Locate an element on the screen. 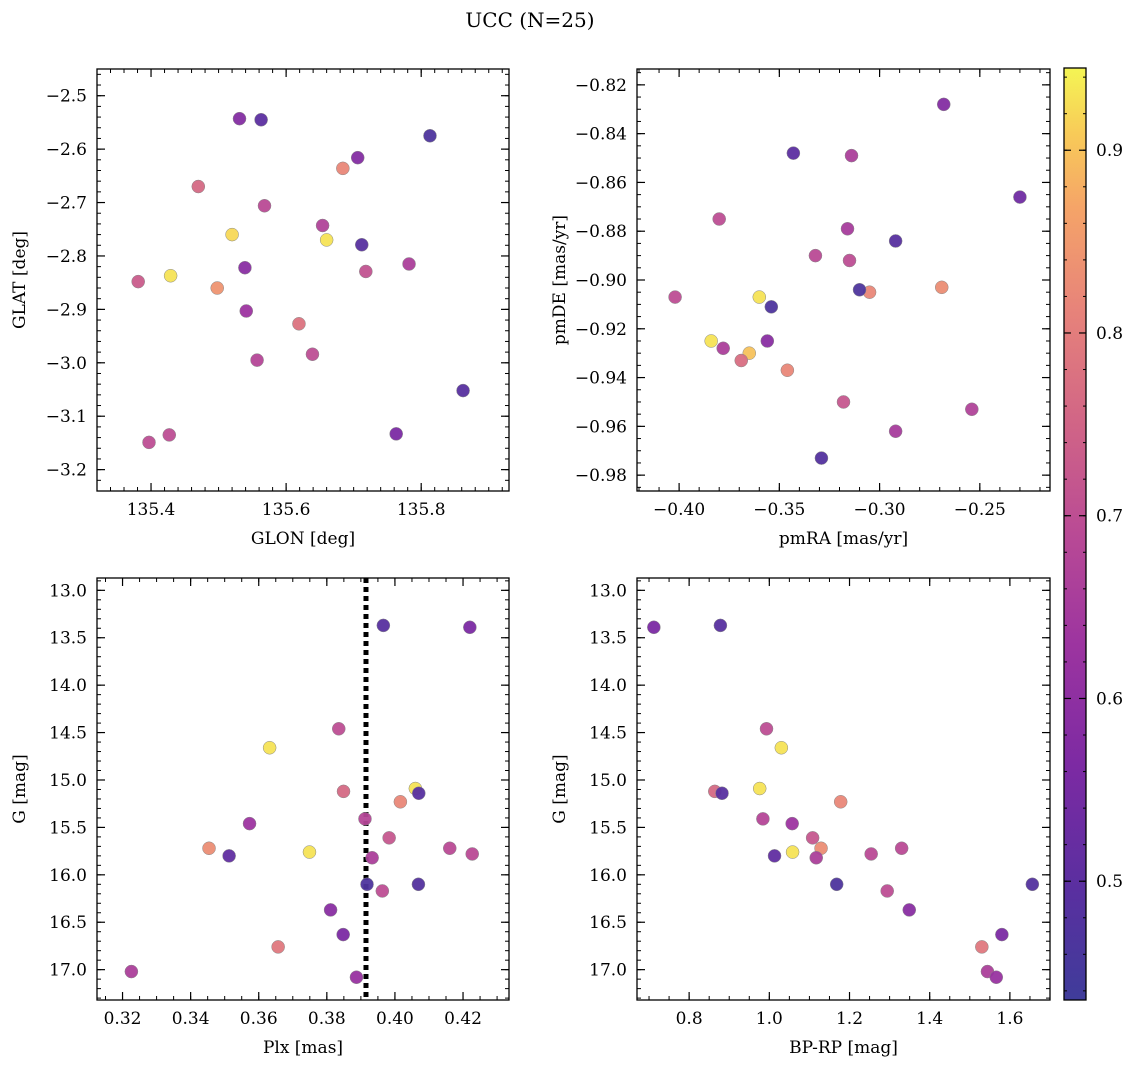  y-tick-label: 13.5 is located at coordinates (608, 639).